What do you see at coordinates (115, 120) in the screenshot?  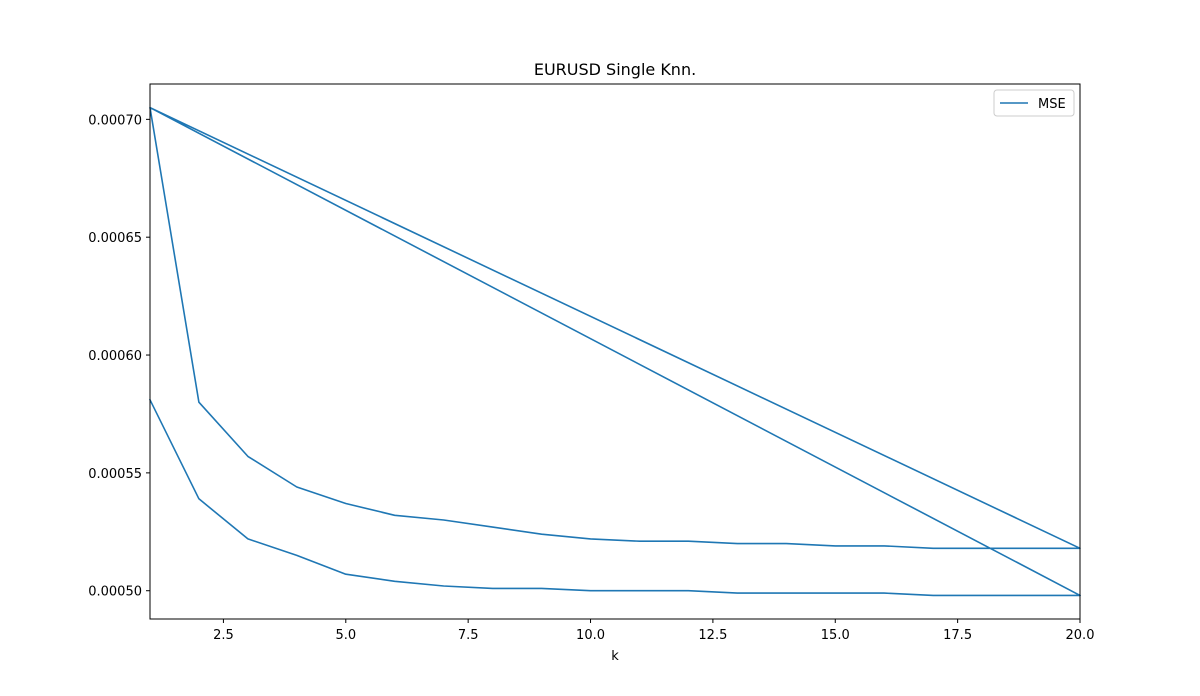 I see `y-tick-label: 0.00070` at bounding box center [115, 120].